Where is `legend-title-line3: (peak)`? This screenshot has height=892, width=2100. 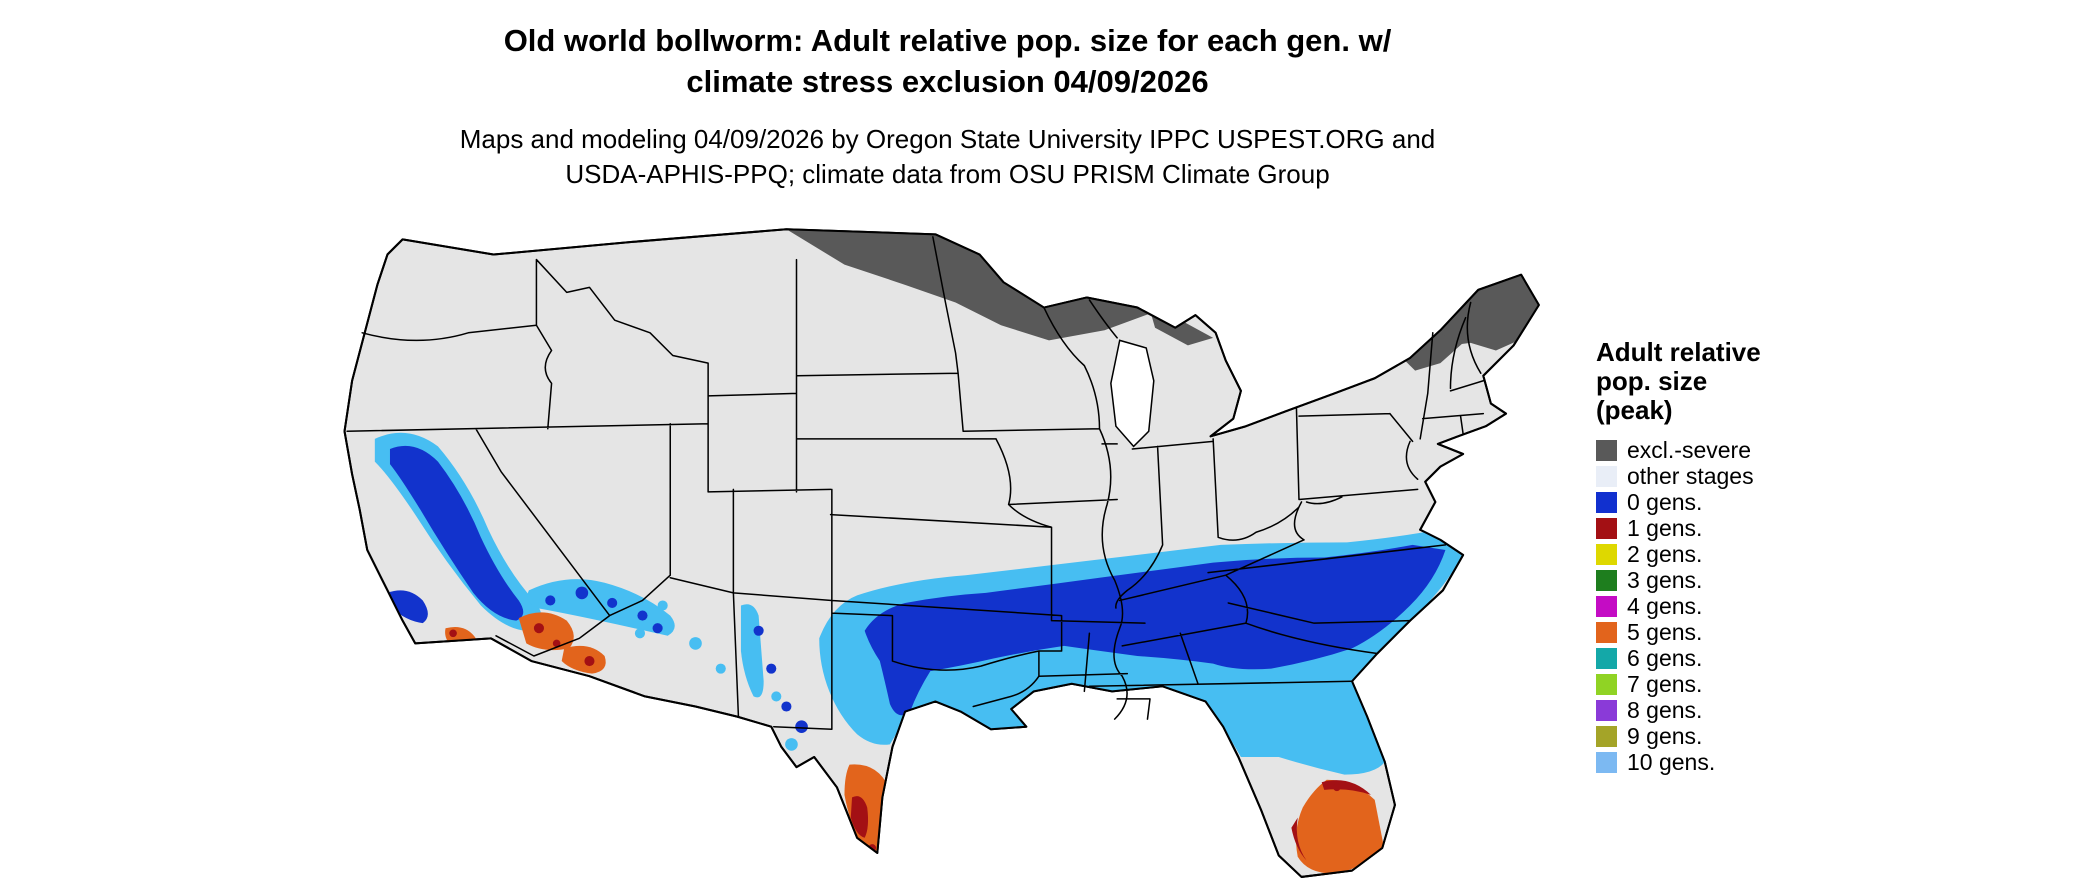 legend-title-line3: (peak) is located at coordinates (1634, 410).